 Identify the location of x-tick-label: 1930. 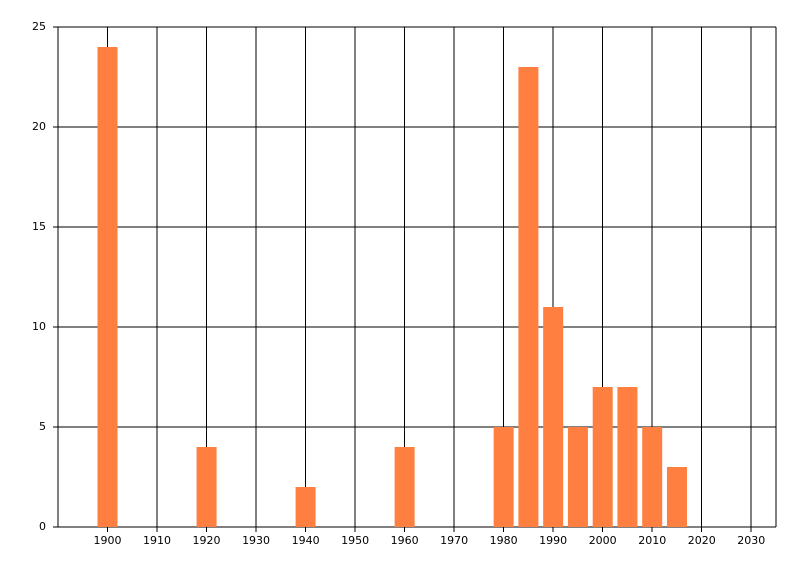
(256, 540).